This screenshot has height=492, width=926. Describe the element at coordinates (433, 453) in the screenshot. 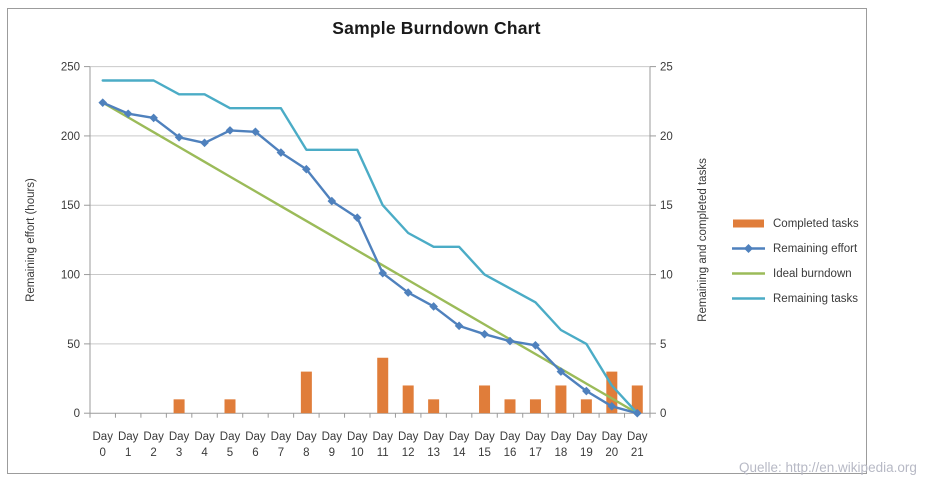

I see `x-axis-label-day-13: 13` at that location.